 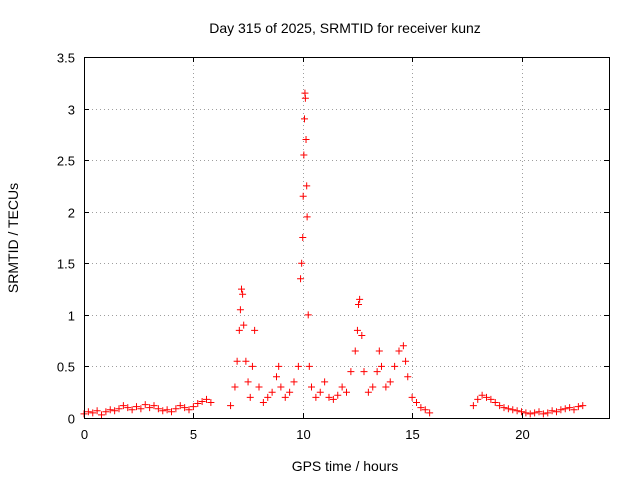 I want to click on y-tick-label: 2, so click(x=71, y=213).